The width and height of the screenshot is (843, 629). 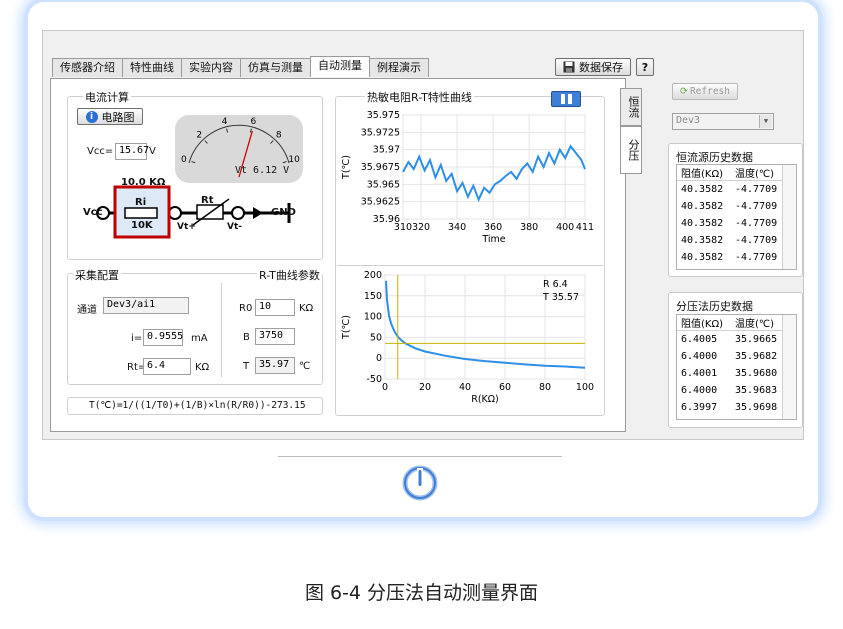 What do you see at coordinates (305, 366) in the screenshot?
I see `t-unit: ℃` at bounding box center [305, 366].